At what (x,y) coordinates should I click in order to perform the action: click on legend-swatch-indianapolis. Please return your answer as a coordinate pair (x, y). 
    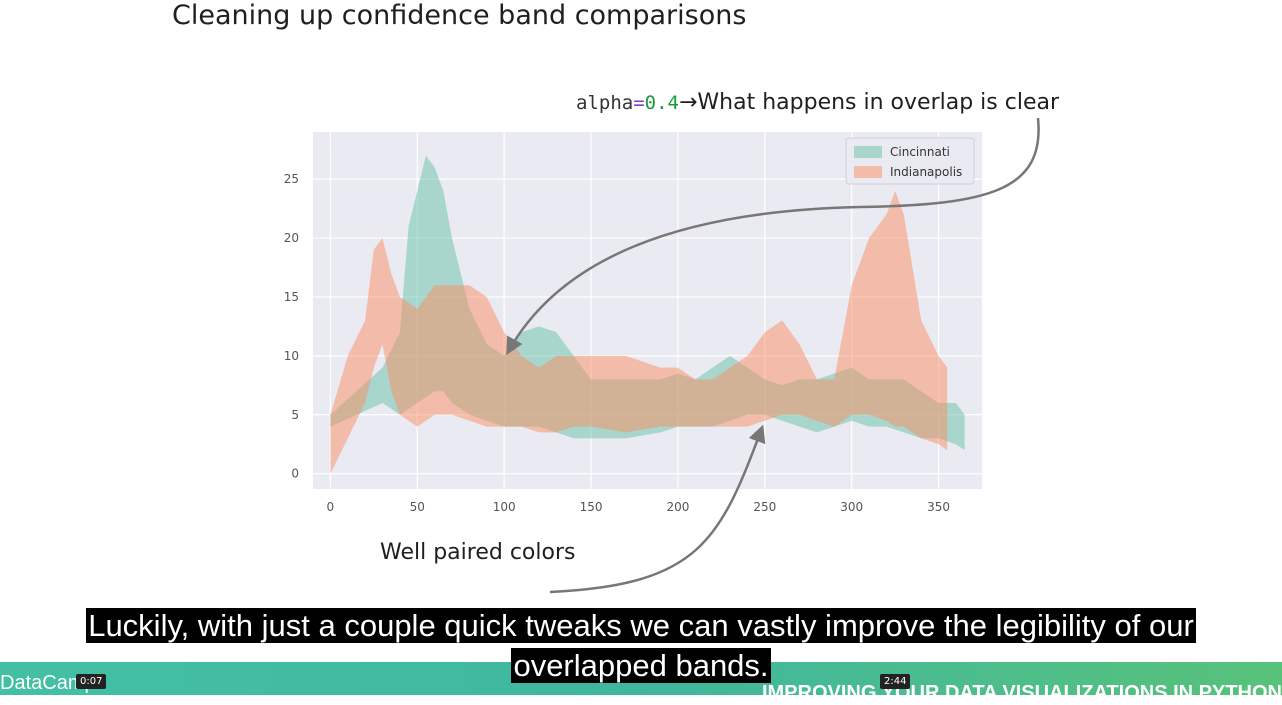
    Looking at the image, I should click on (868, 172).